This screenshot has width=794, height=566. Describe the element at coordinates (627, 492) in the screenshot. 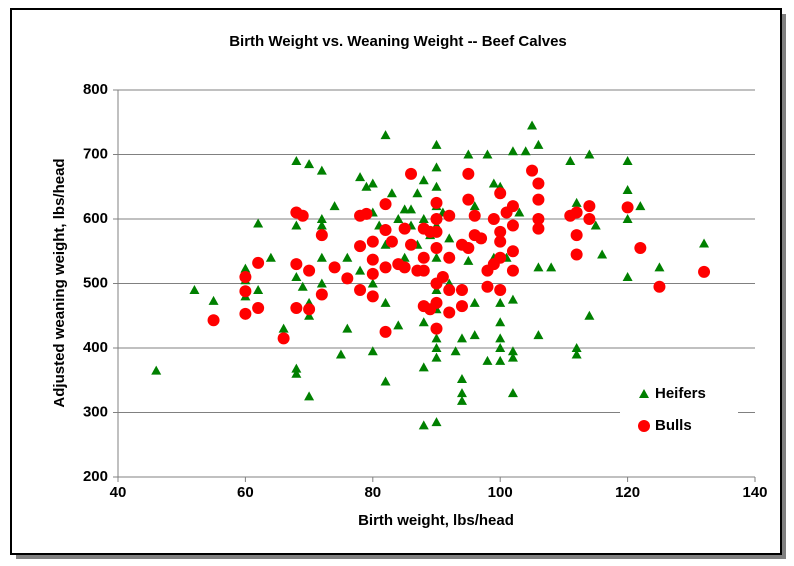

I see `x-tick-label: 120` at that location.